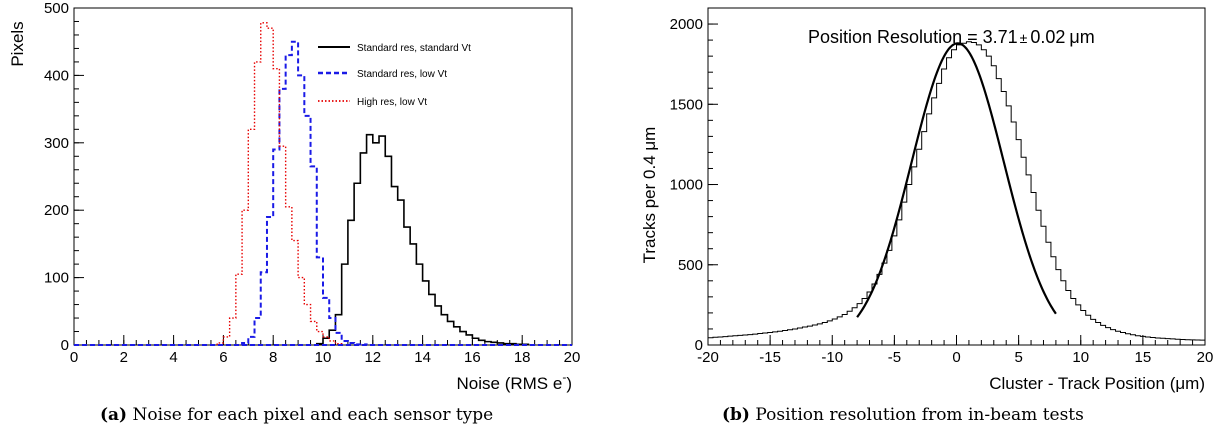 The width and height of the screenshot is (1216, 445). Describe the element at coordinates (17, 43) in the screenshot. I see `noise-y-axis-label: Pixels` at that location.